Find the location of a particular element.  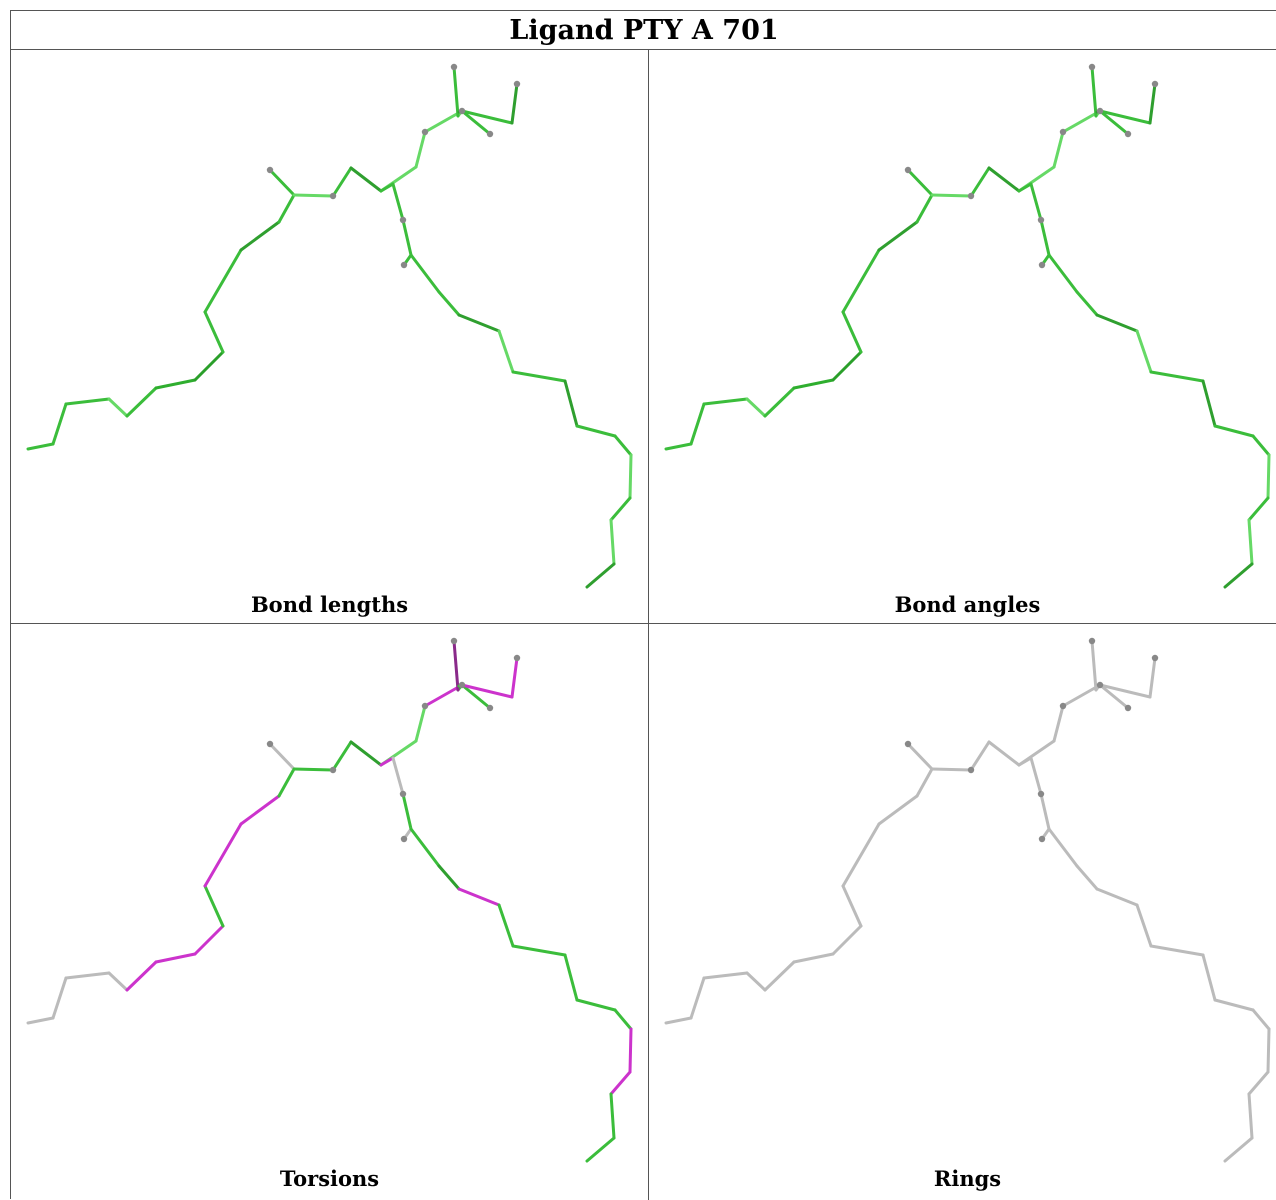

panel-caption: Bond angles is located at coordinates (967, 604).